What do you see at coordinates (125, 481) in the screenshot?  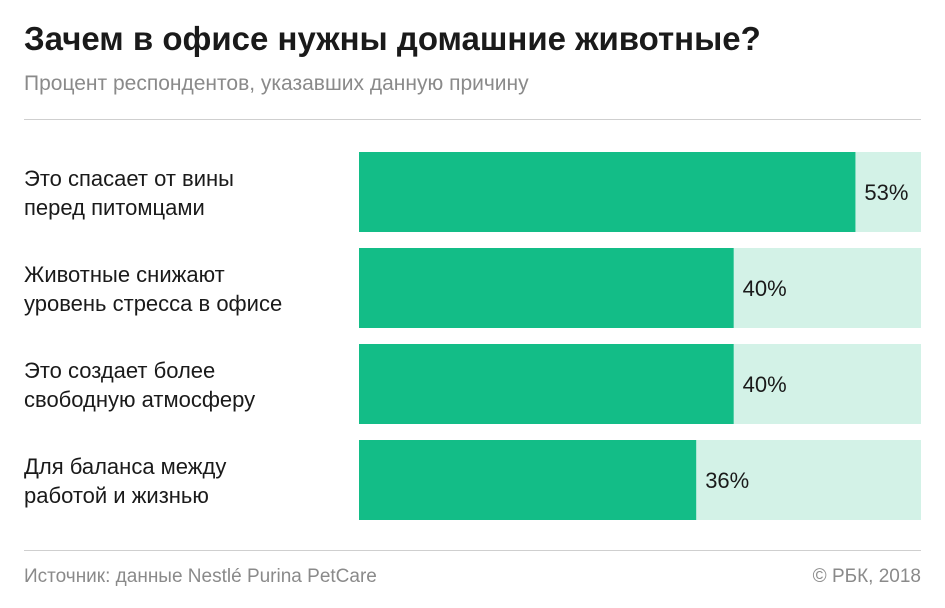 I see `category-label: Для баланса между работой и жизнью` at bounding box center [125, 481].